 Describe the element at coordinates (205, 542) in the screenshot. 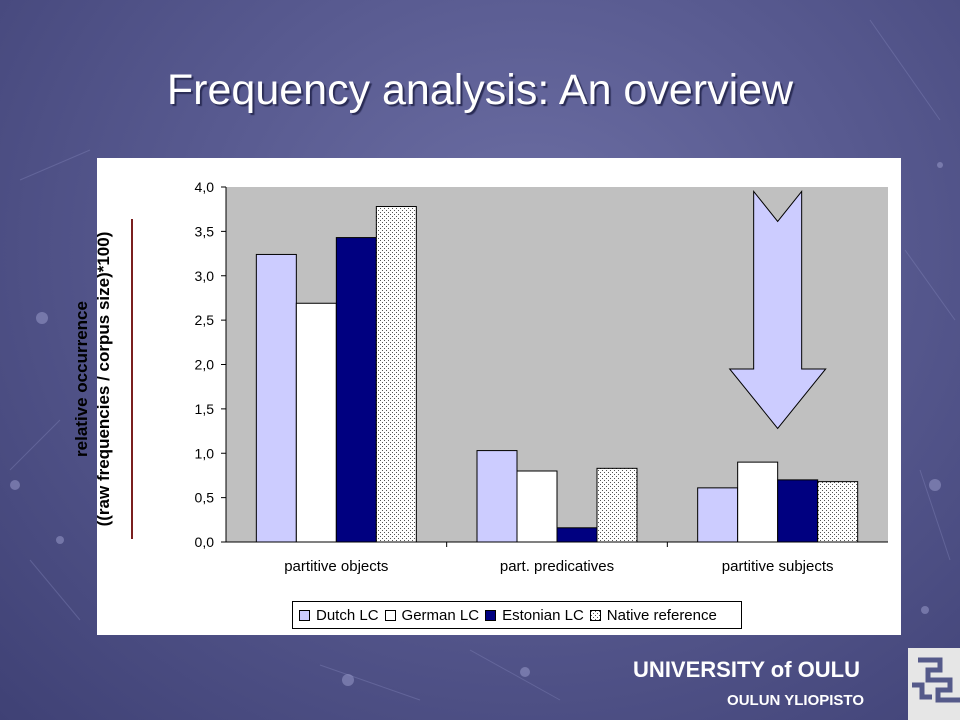

I see `y-tick-label: 0,0` at that location.